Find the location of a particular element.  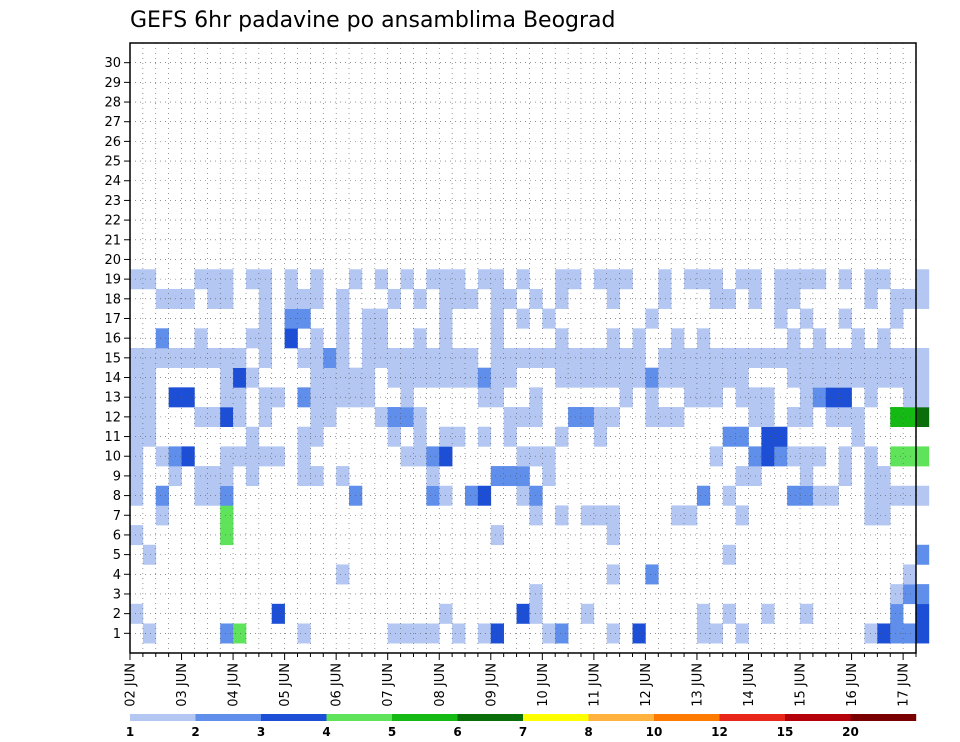

y-tick-label: 16 is located at coordinates (112, 339).